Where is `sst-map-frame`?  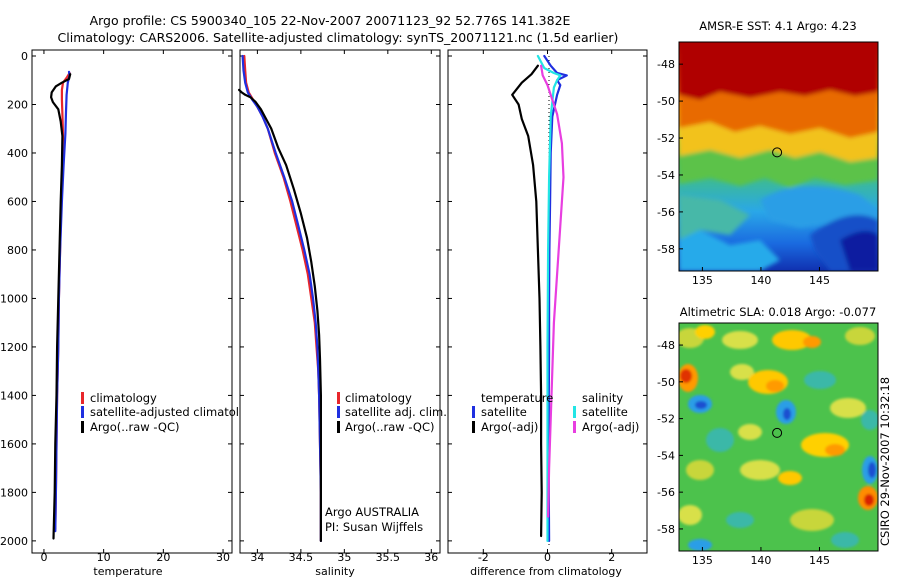 sst-map-frame is located at coordinates (778, 156).